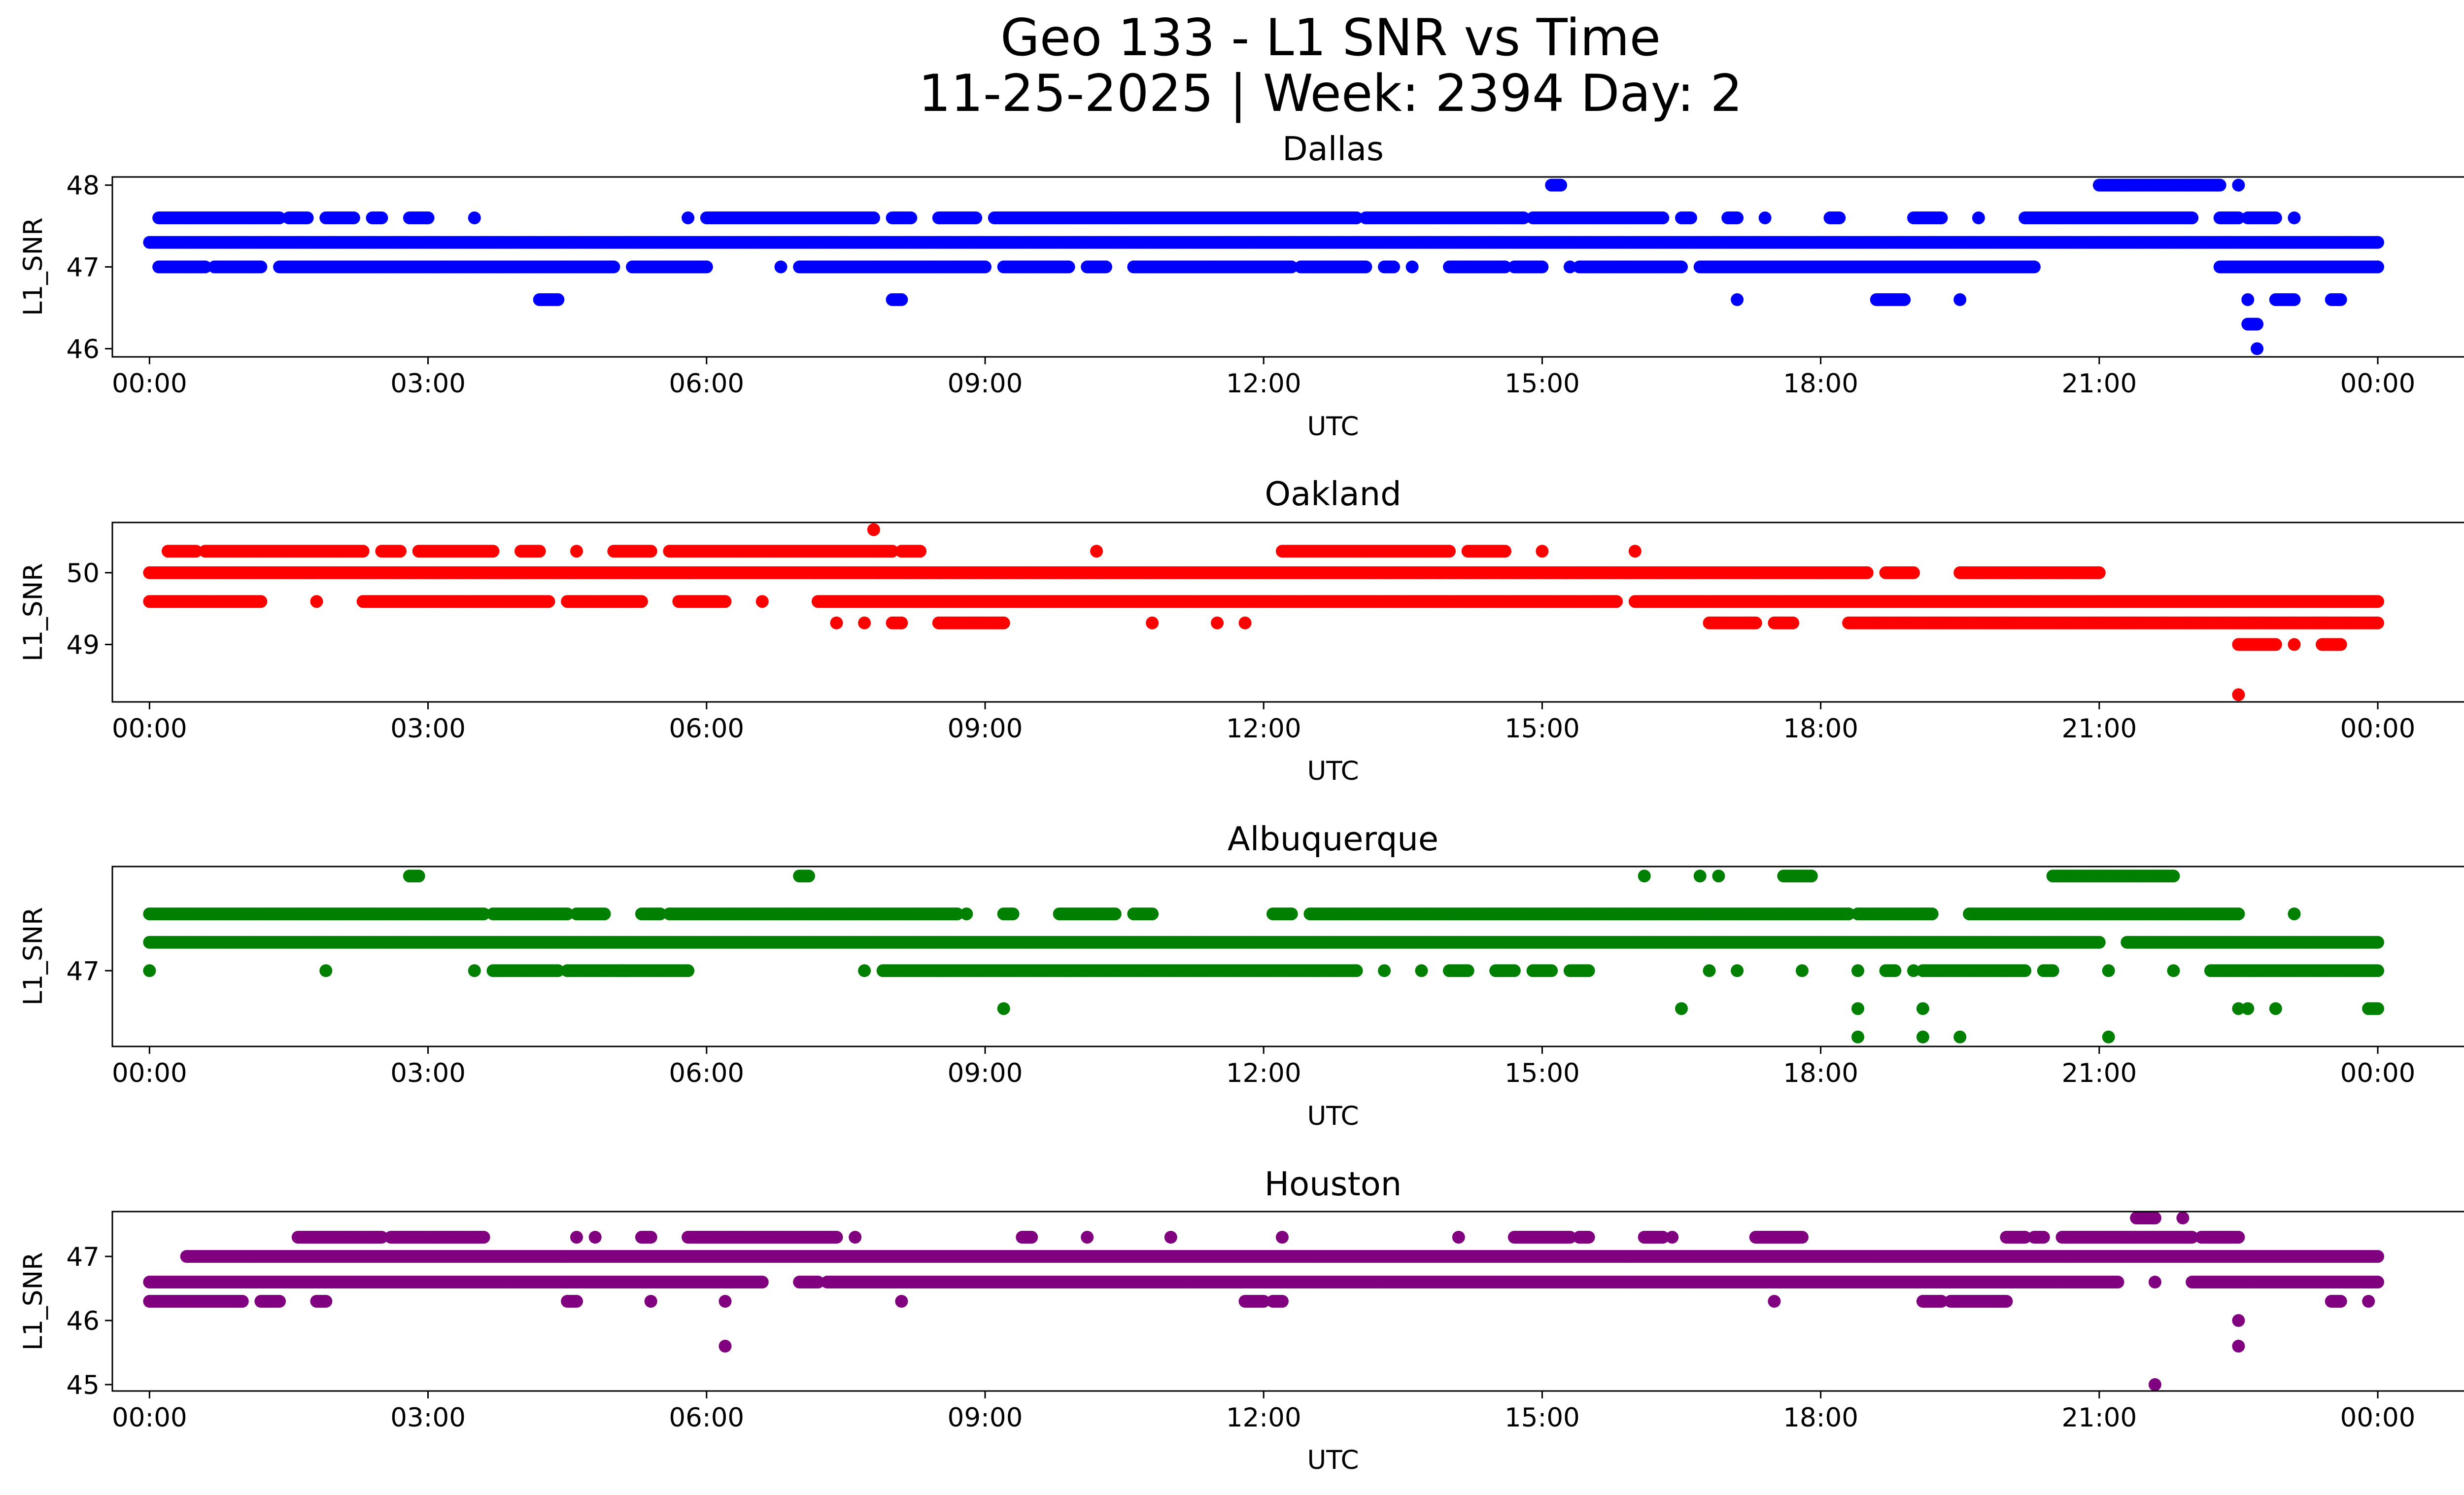 The width and height of the screenshot is (2464, 1495). What do you see at coordinates (706, 384) in the screenshot?
I see `x-tick-label: 06:00` at bounding box center [706, 384].